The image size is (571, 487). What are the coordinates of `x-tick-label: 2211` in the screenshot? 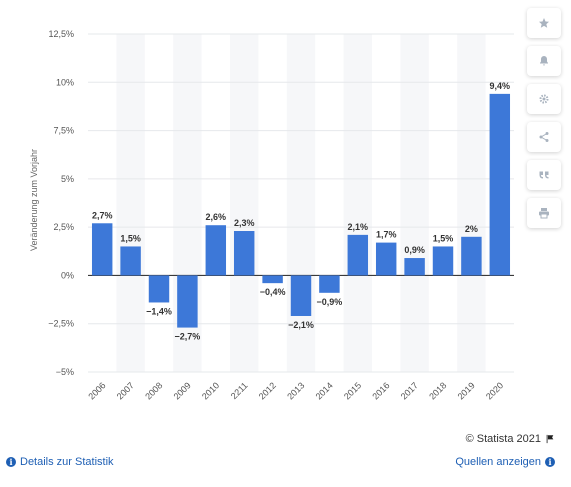 It's located at (239, 390).